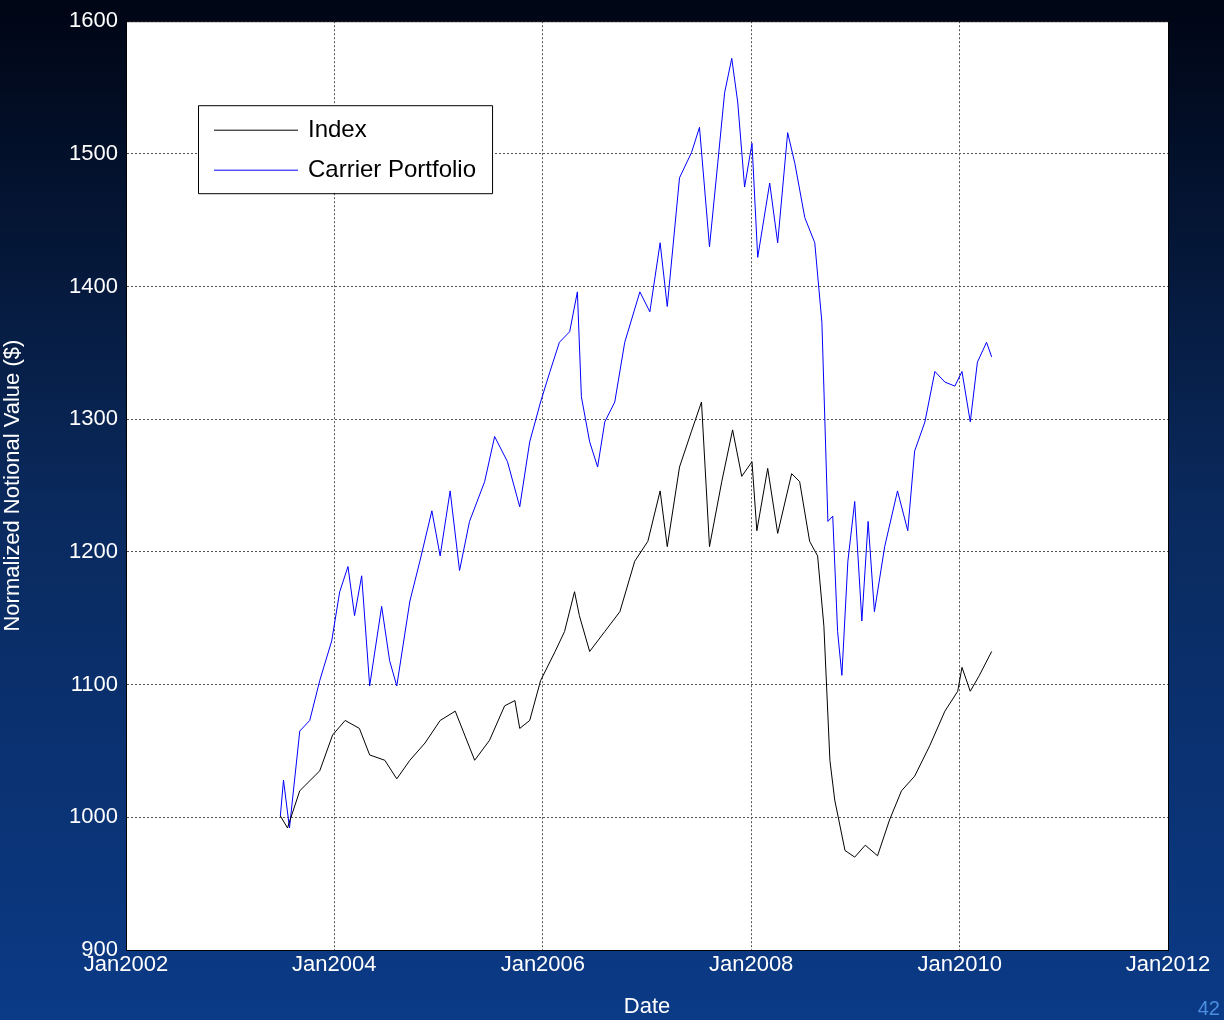  Describe the element at coordinates (334, 964) in the screenshot. I see `x-tick-label: Jan2004` at that location.